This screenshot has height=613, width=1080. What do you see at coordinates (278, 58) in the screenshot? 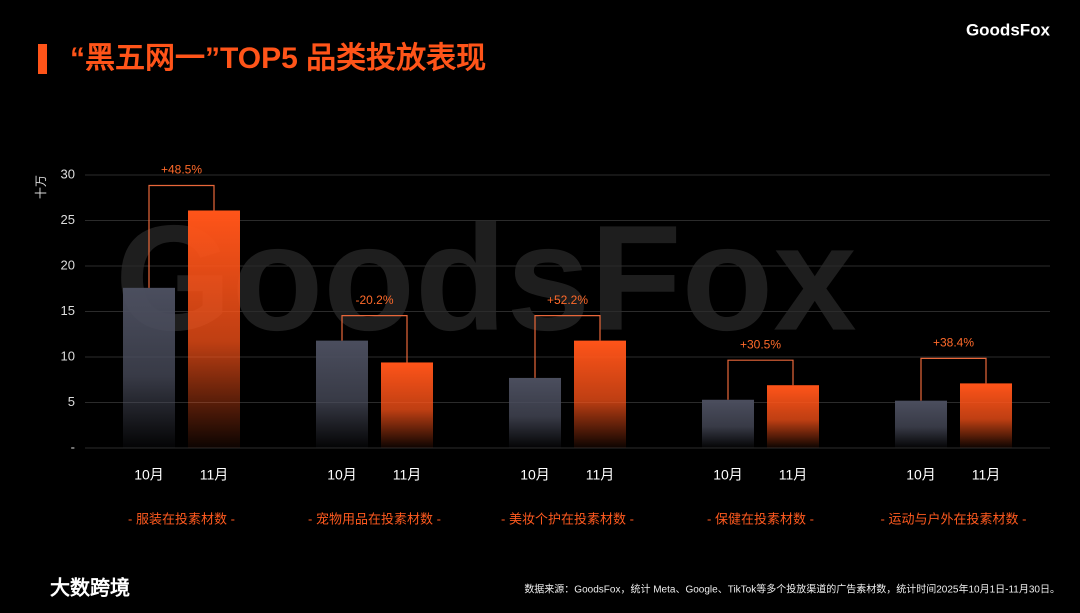
I see `chart-title: “黑五网一”TOP5 品类投放表现` at bounding box center [278, 58].